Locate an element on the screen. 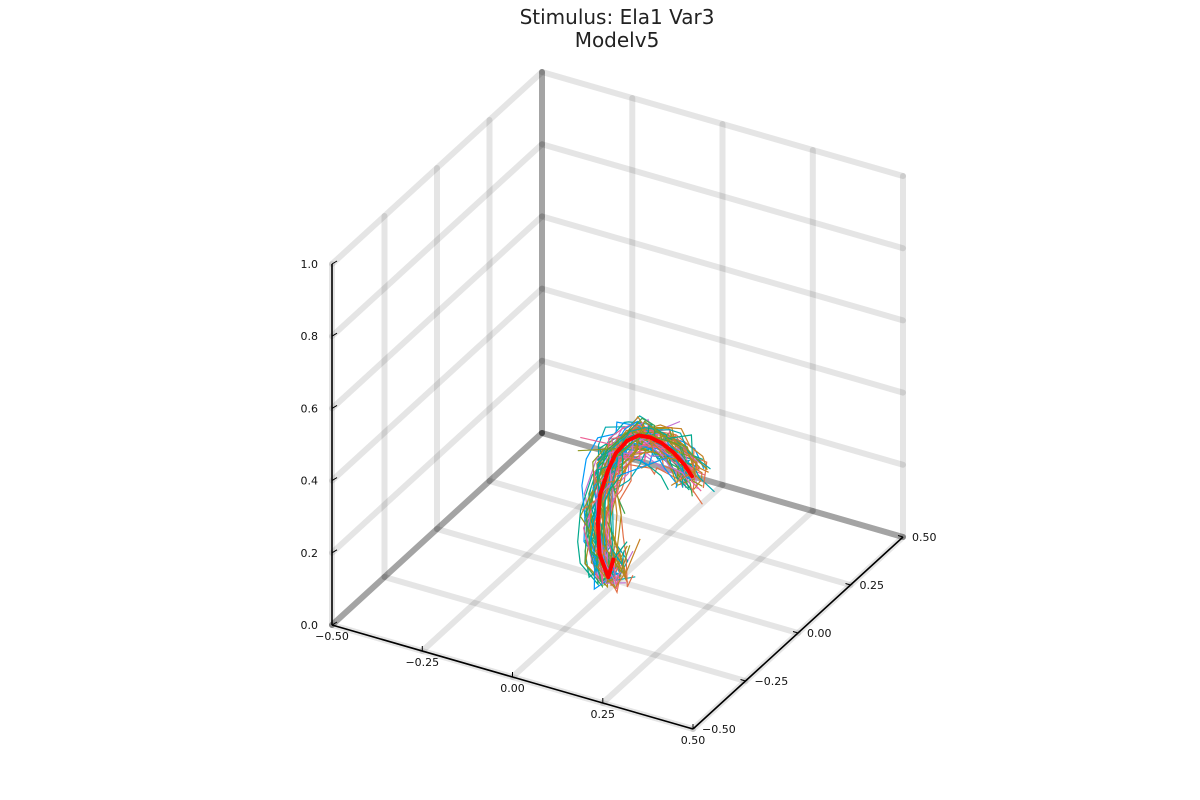 The width and height of the screenshot is (1200, 800). mean-trajectory is located at coordinates (644, 506).